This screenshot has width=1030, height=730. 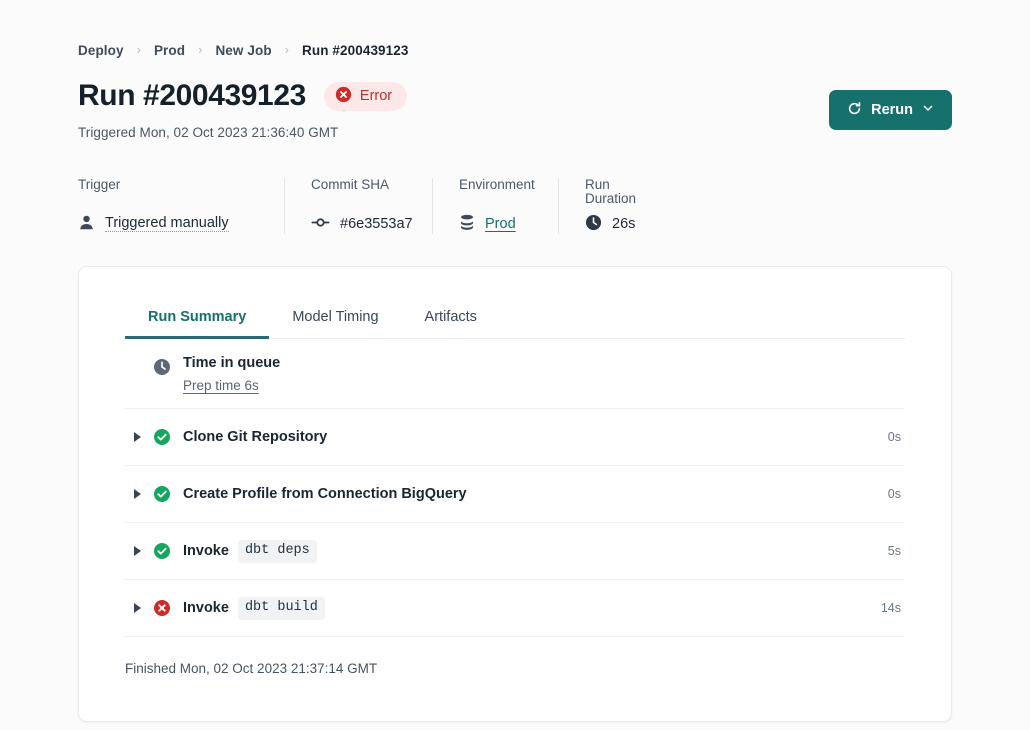 I want to click on title-row: Run #200439123 Error, so click(x=515, y=96).